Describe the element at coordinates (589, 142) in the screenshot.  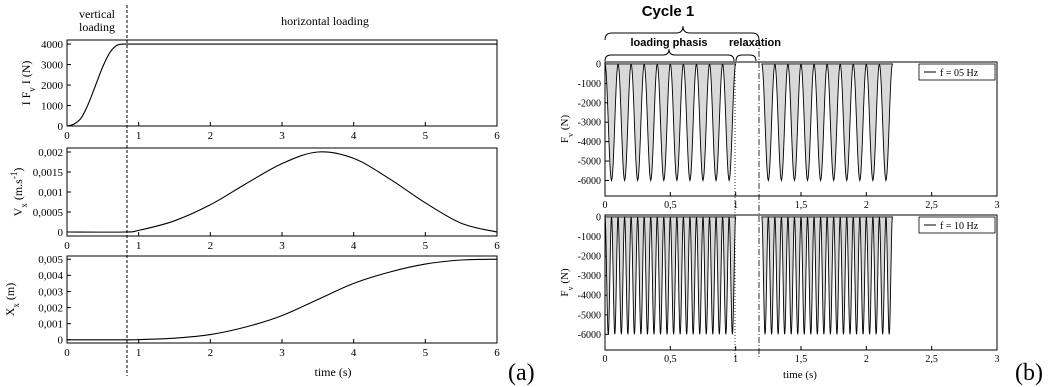
I see `y-tick-label: -4000` at that location.